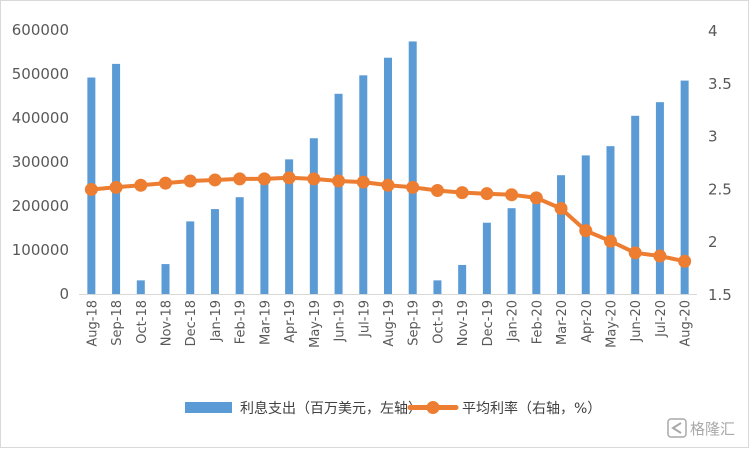  I want to click on right-tick-label: 2, so click(713, 242).